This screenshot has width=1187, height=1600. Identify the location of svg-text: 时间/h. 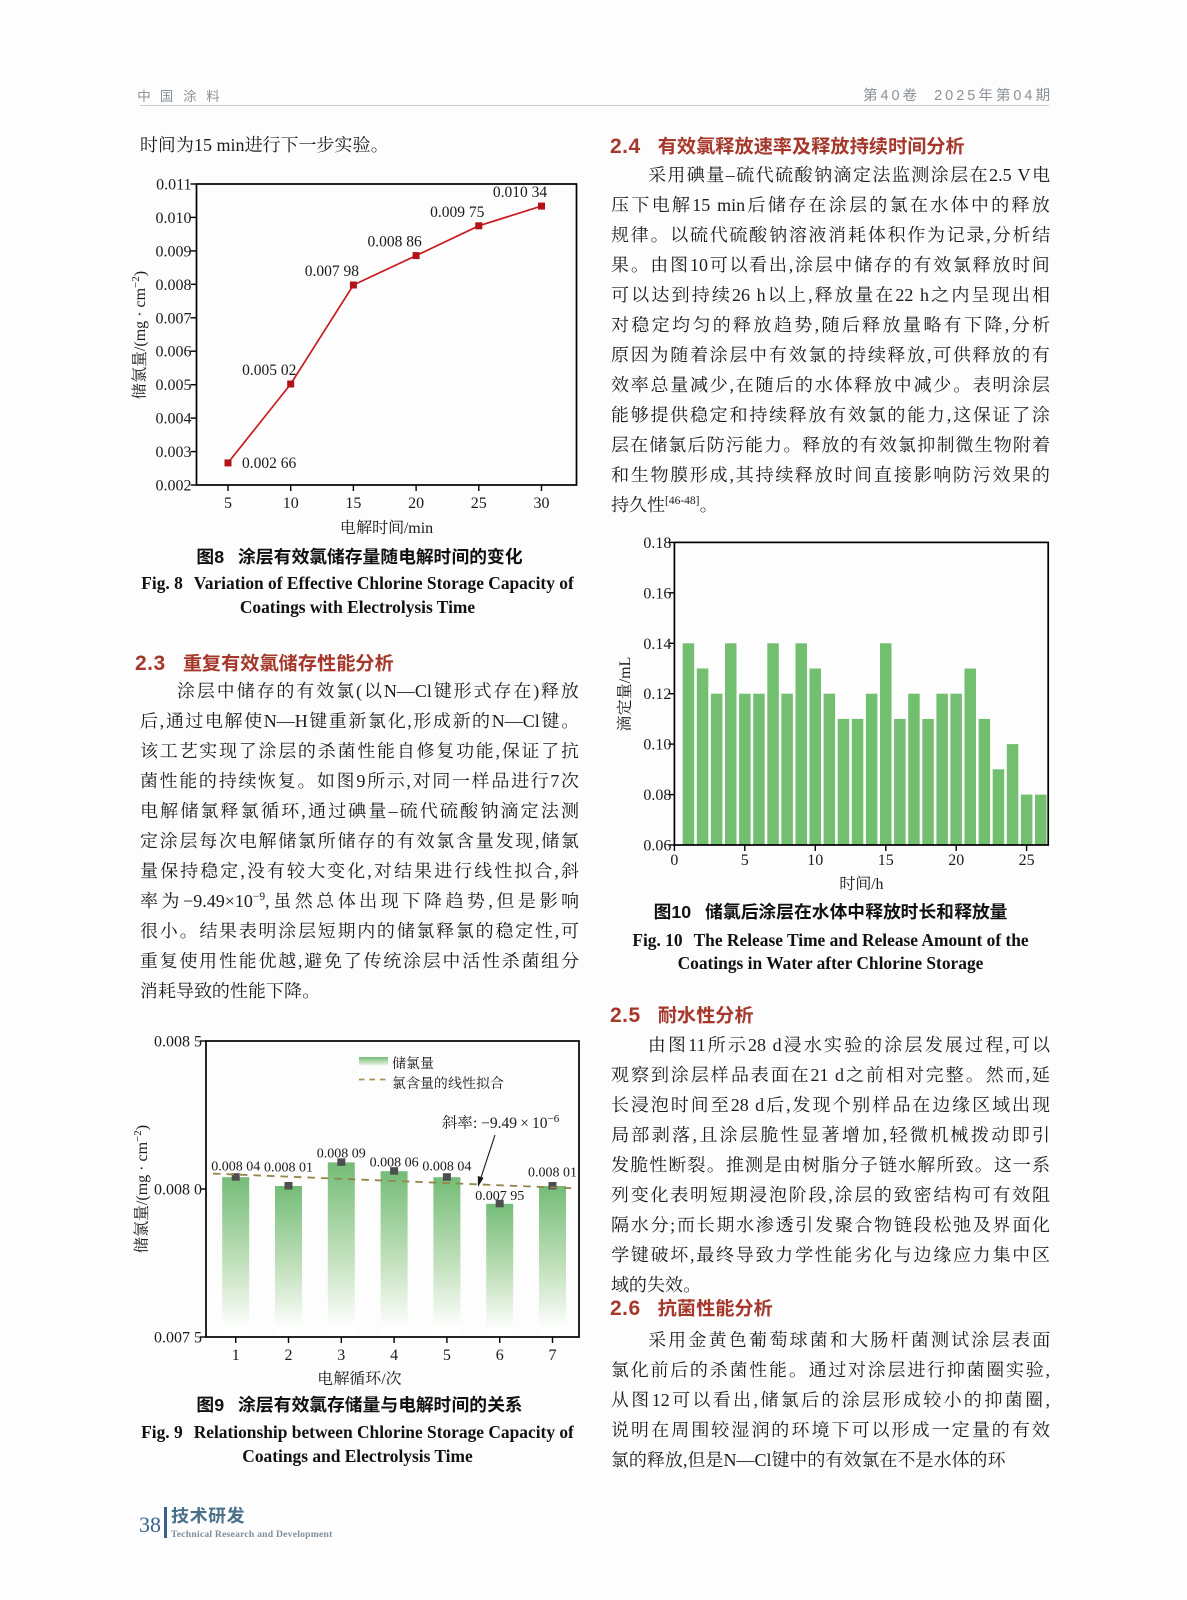
(861, 884).